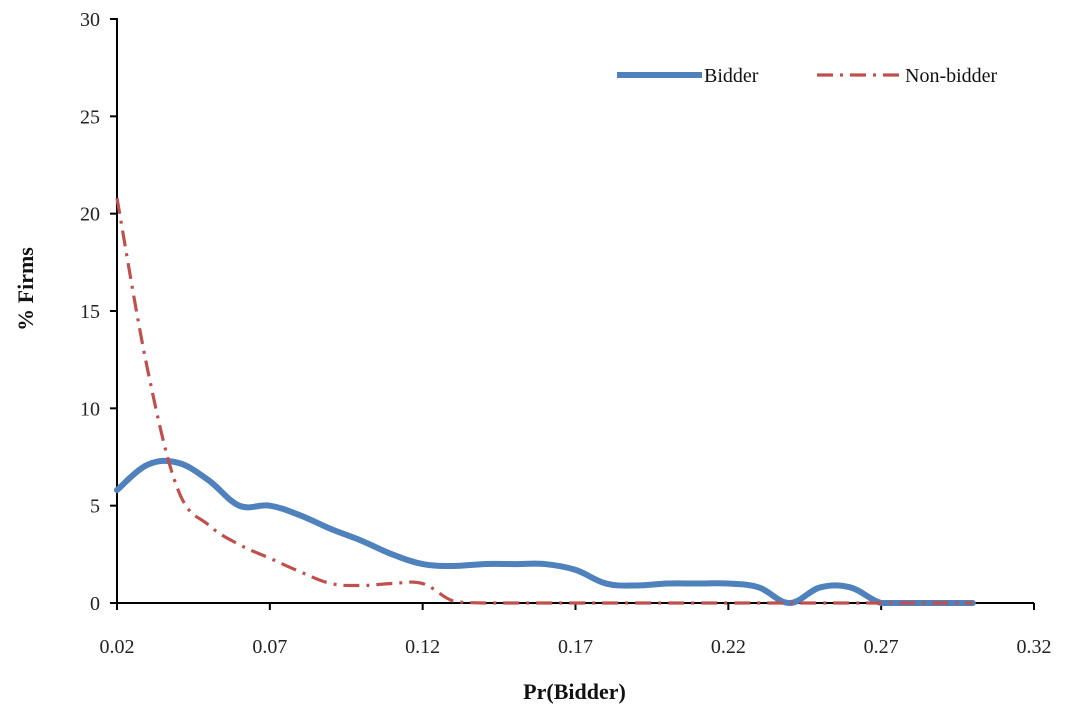  I want to click on y-tick-label: 15, so click(90, 312).